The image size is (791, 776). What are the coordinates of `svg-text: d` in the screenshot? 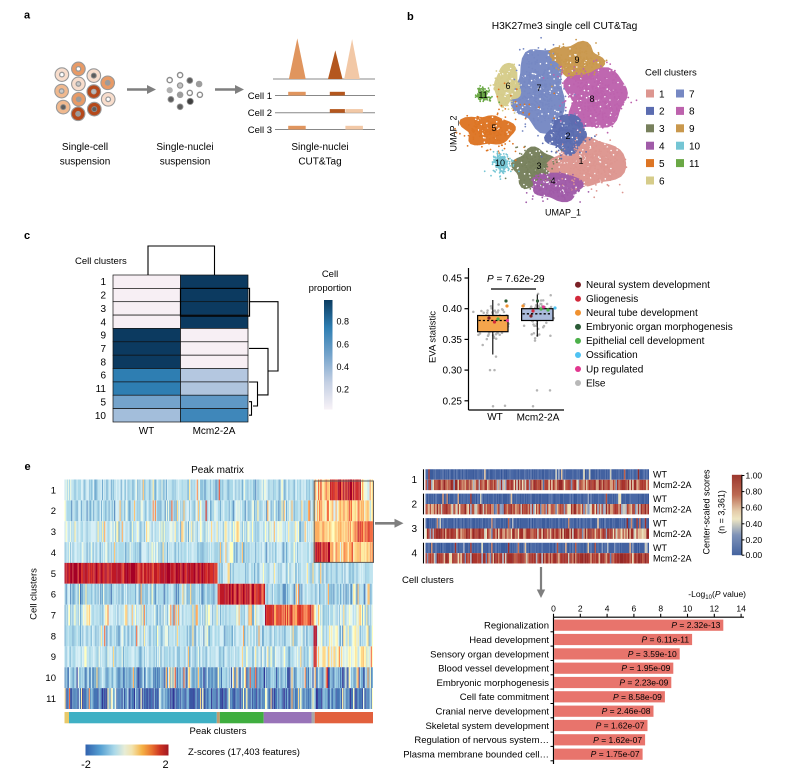 It's located at (443, 236).